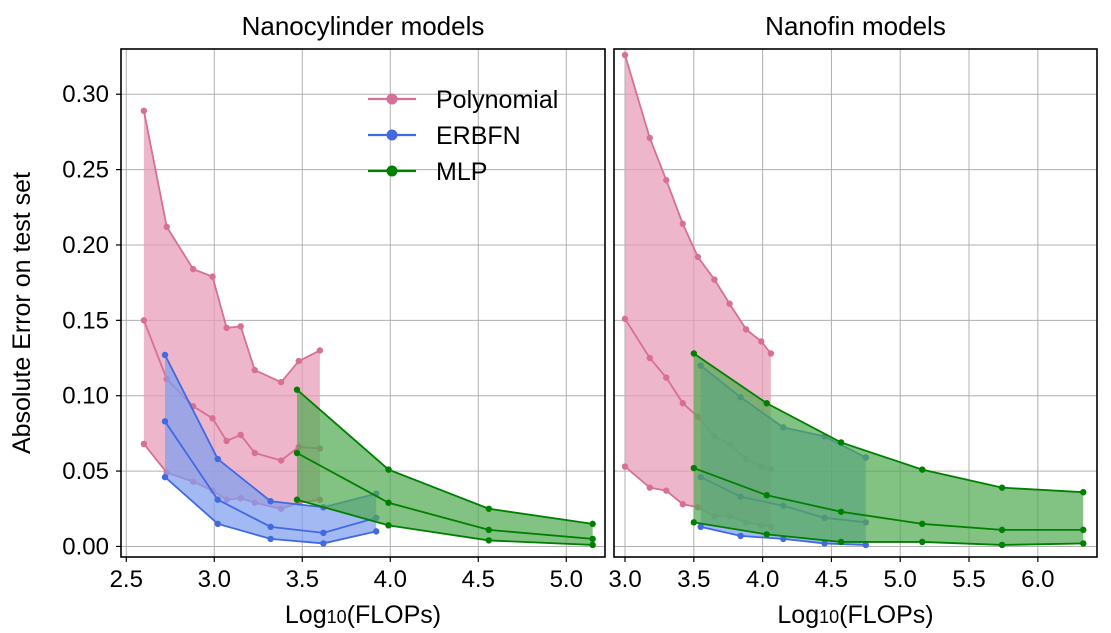 This screenshot has width=1111, height=633. Describe the element at coordinates (855, 26) in the screenshot. I see `panel-2-title: Nanofin models` at that location.